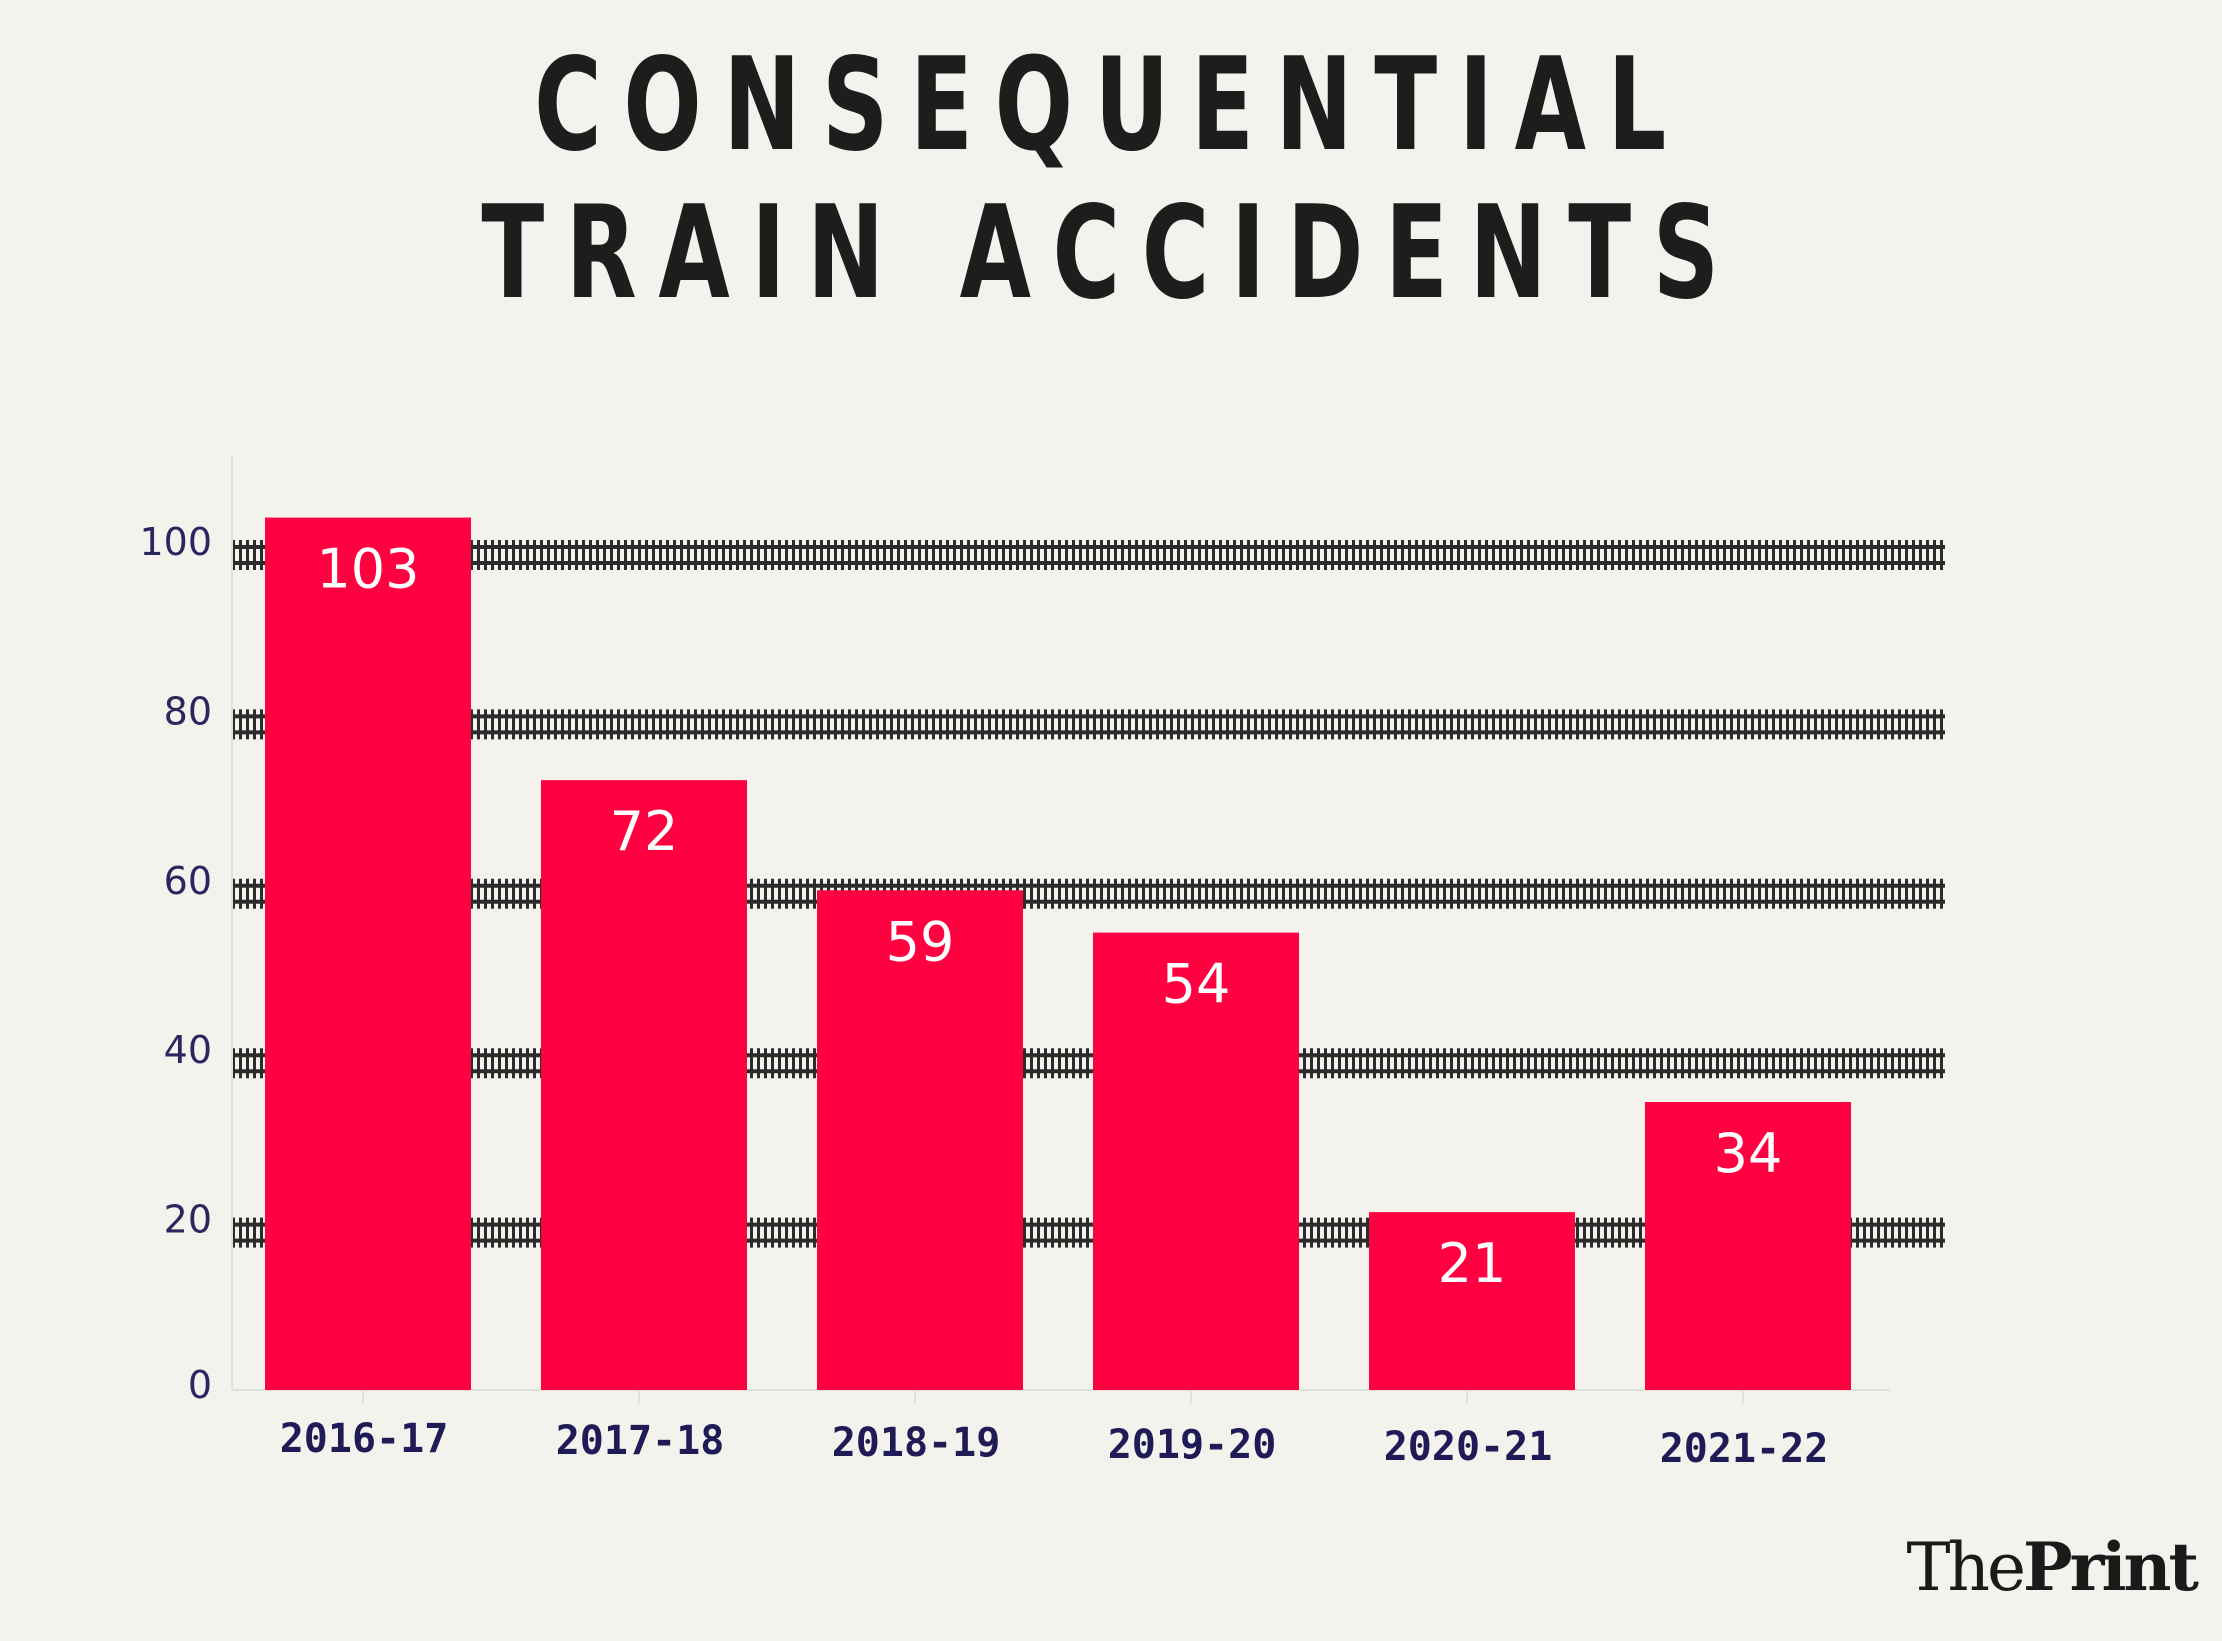 This screenshot has width=2222, height=1641. Describe the element at coordinates (200, 1385) in the screenshot. I see `y-tick-label-0: 0` at that location.